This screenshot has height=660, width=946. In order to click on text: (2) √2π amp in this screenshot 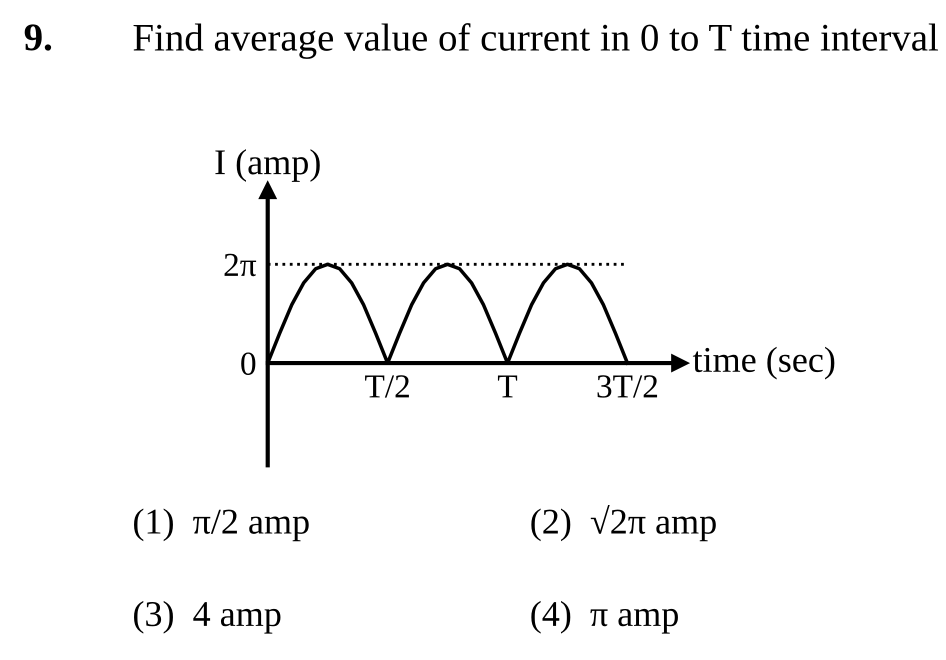, I will do `click(623, 523)`.